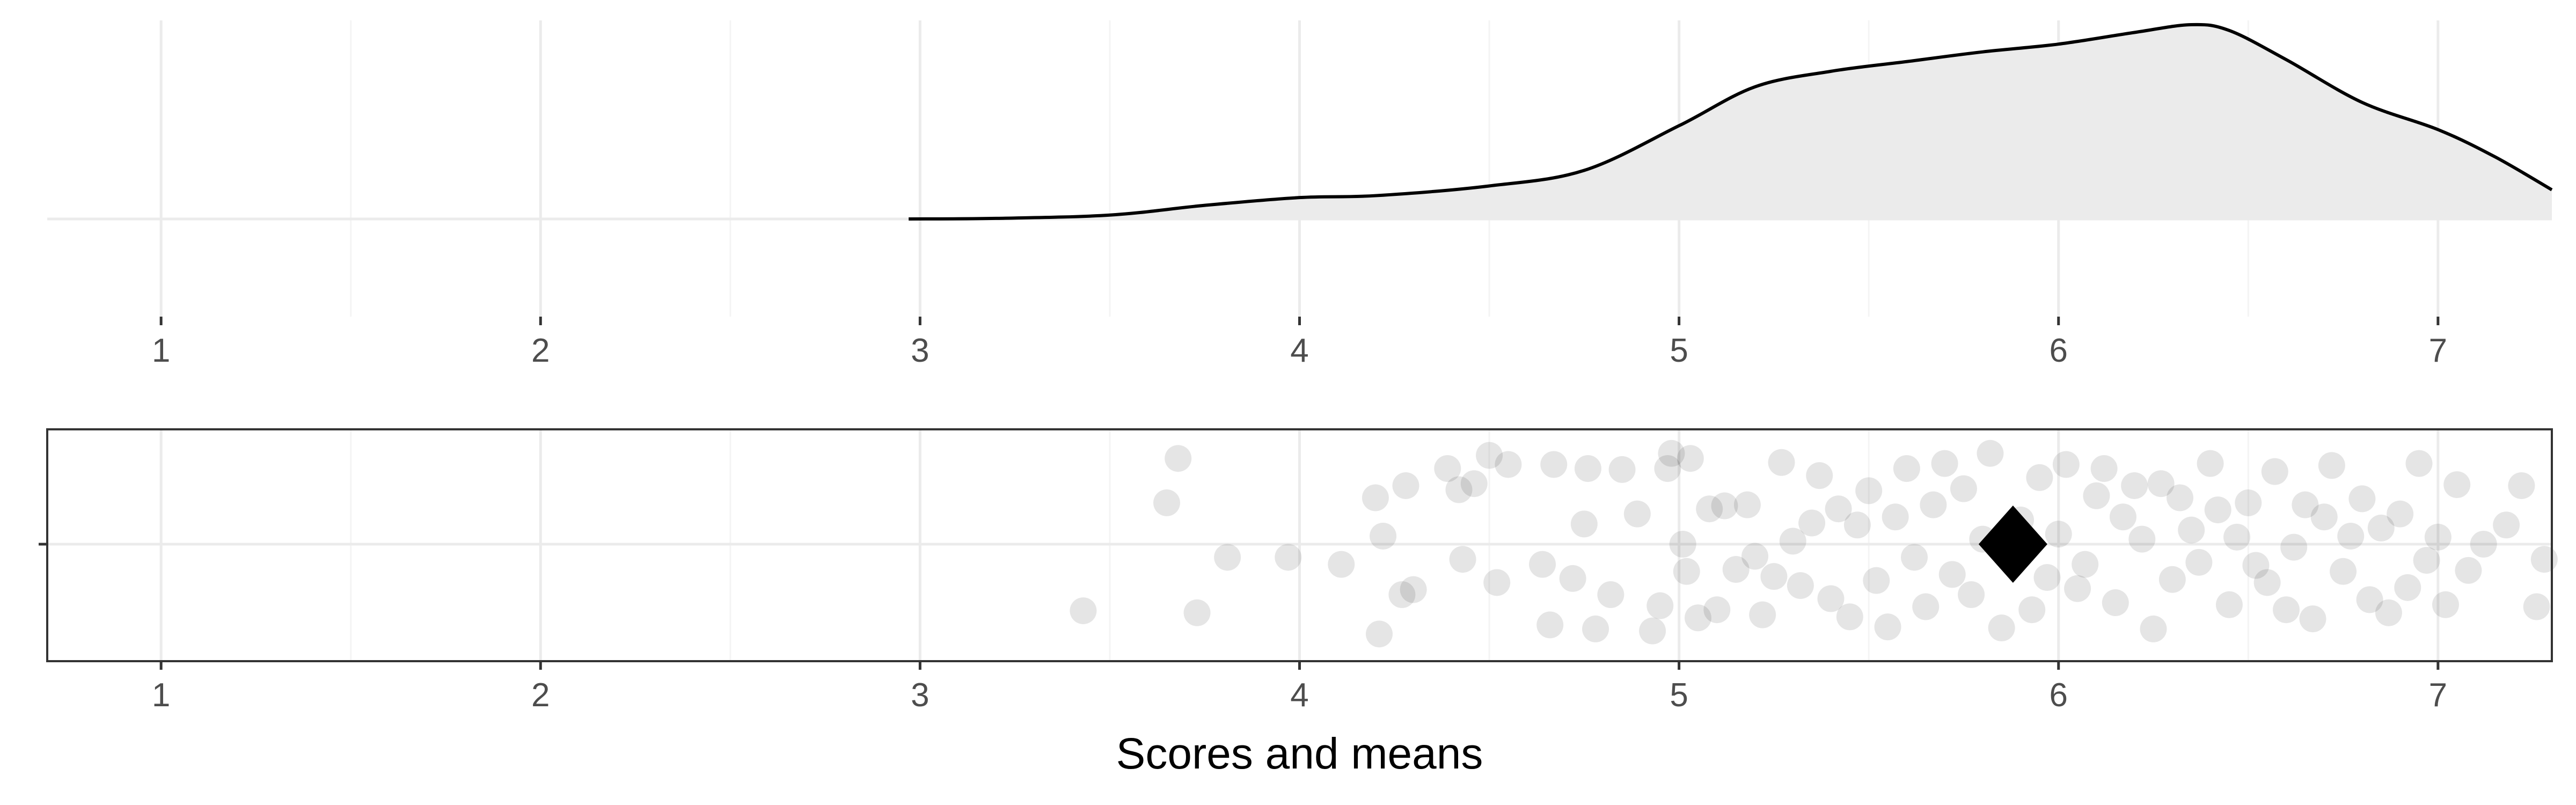 The width and height of the screenshot is (2576, 805). I want to click on mean-marker, so click(2012, 544).